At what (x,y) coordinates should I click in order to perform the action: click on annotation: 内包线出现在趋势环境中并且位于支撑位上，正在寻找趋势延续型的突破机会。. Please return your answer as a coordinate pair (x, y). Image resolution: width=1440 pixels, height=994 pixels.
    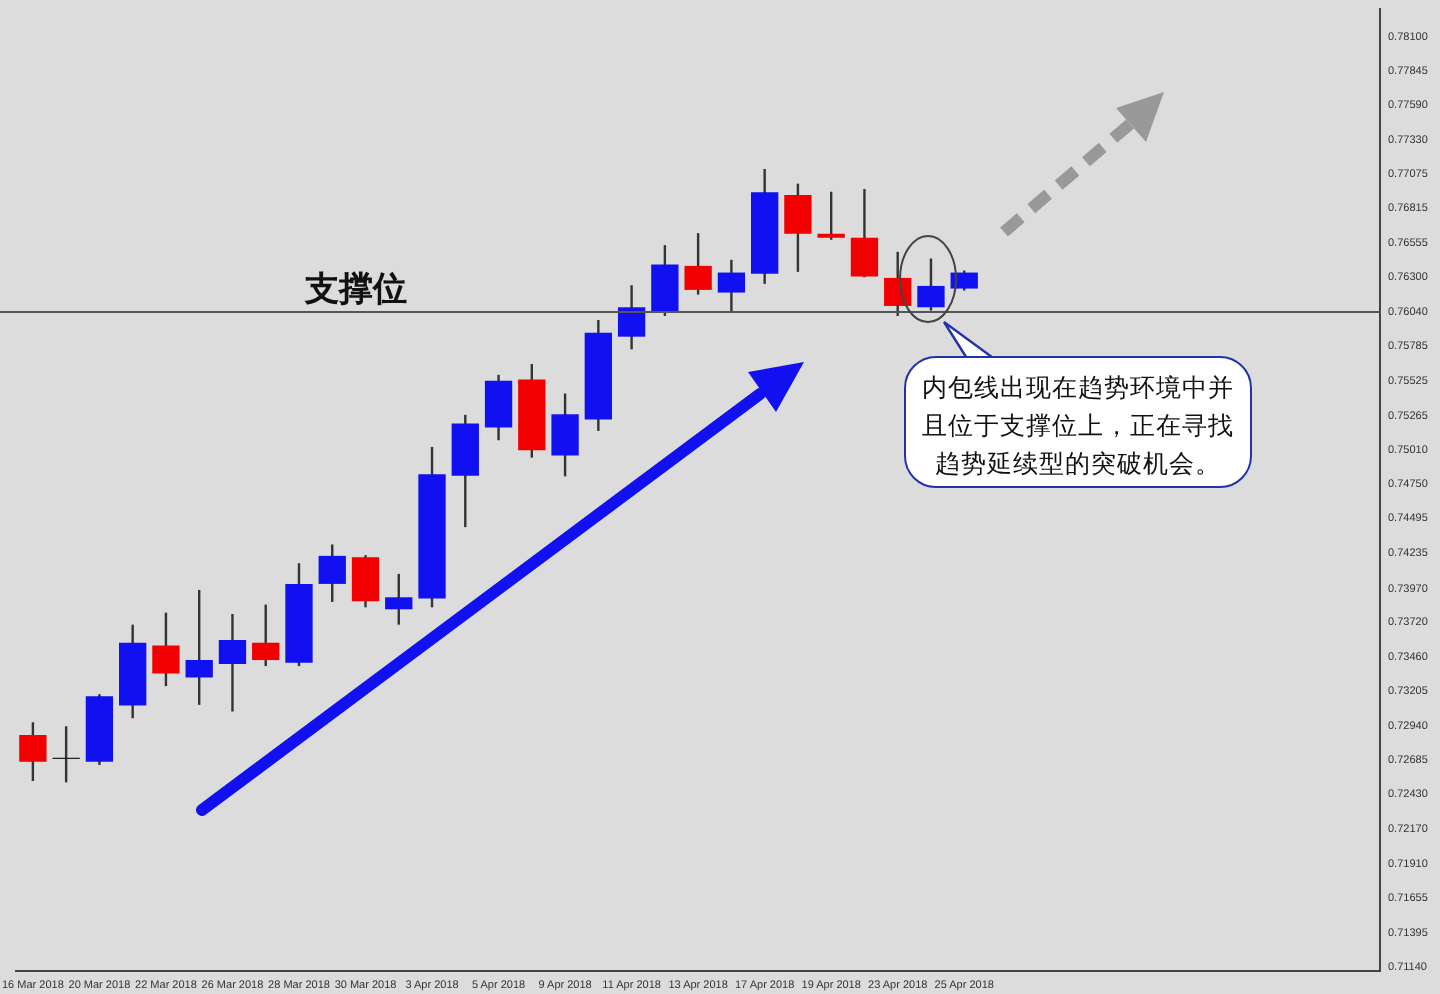
    Looking at the image, I should click on (1078, 422).